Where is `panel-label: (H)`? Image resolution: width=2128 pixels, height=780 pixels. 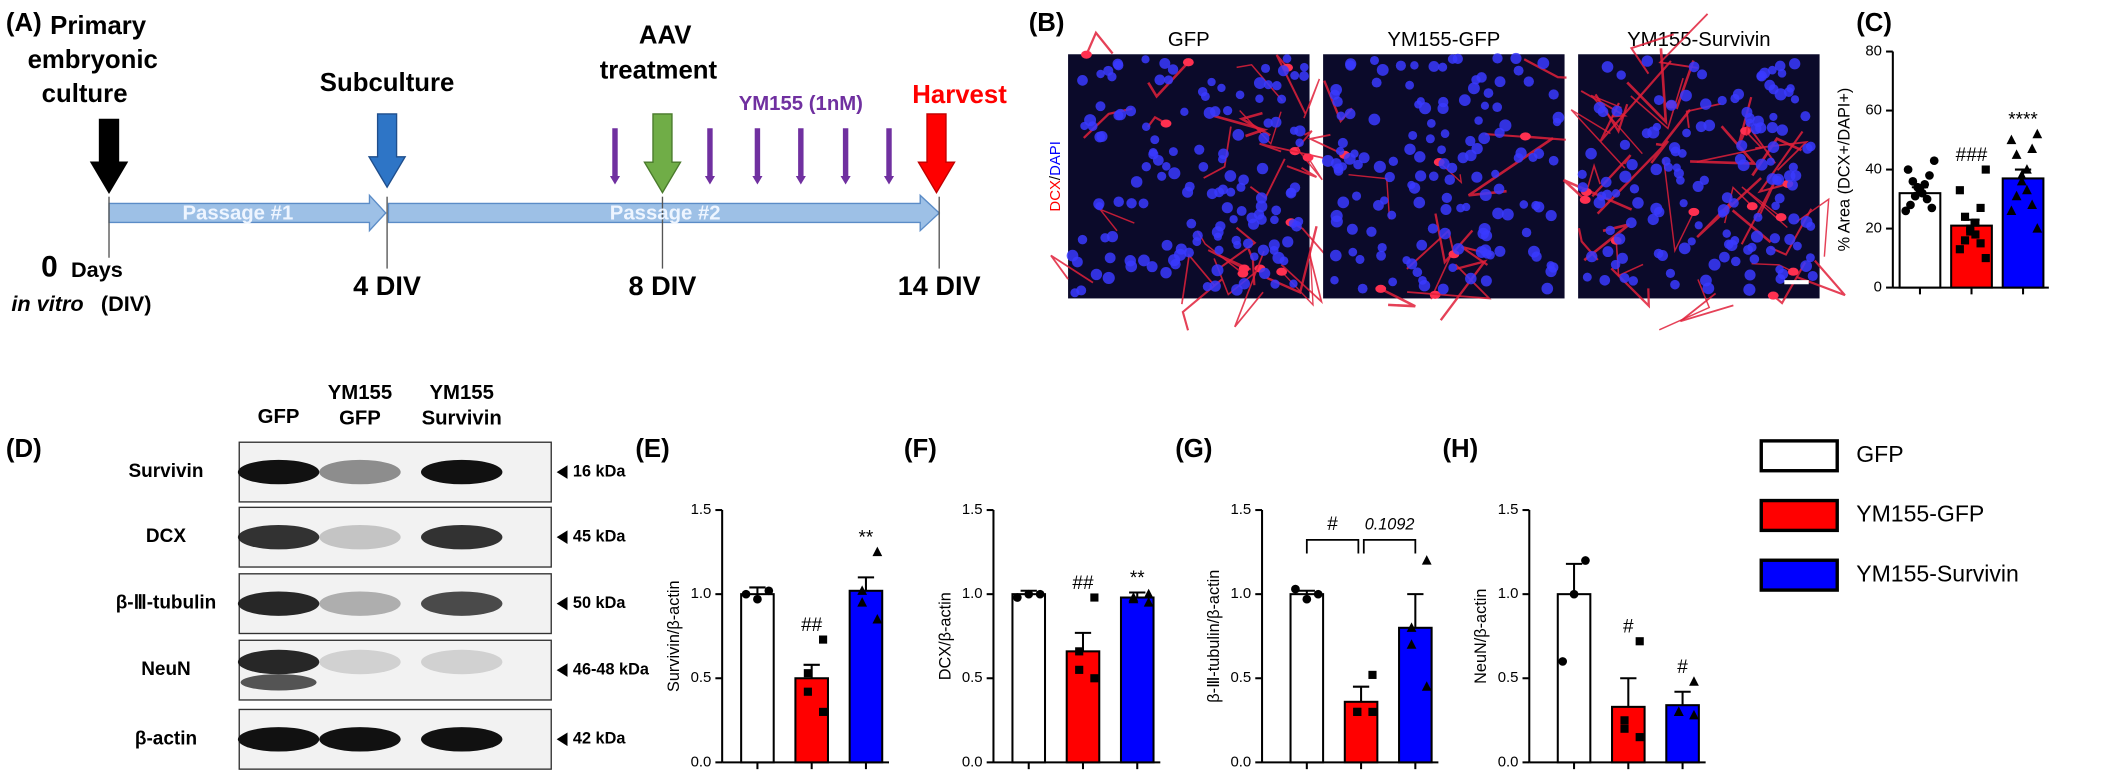
panel-label: (H) is located at coordinates (1460, 449).